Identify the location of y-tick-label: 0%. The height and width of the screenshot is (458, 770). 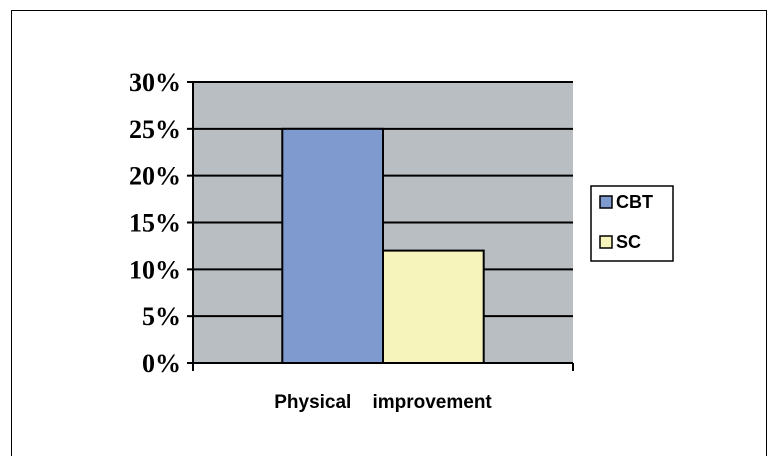
(161, 363).